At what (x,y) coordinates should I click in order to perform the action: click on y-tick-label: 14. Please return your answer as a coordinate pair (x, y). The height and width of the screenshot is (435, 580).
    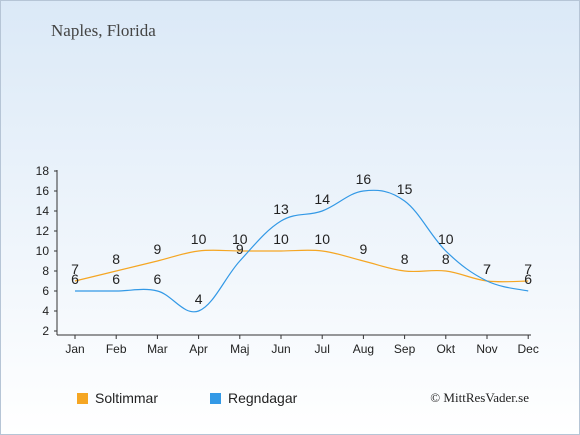
    Looking at the image, I should click on (43, 211).